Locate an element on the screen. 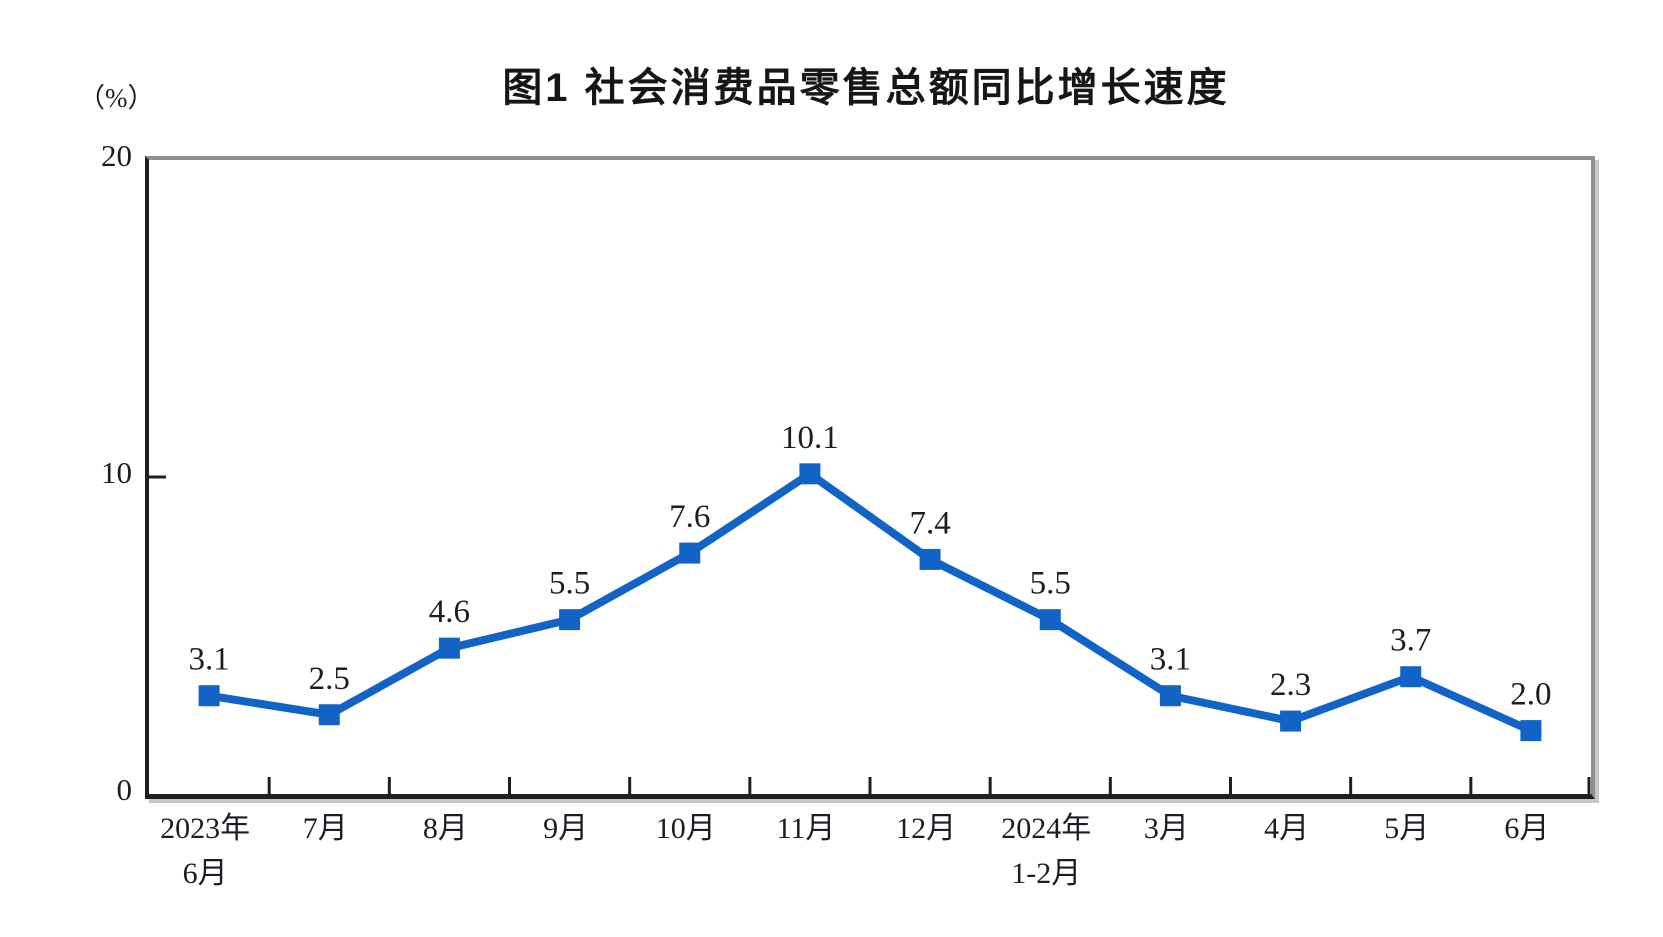 This screenshot has height=937, width=1663. x-tick-label: 3月 is located at coordinates (1166, 828).